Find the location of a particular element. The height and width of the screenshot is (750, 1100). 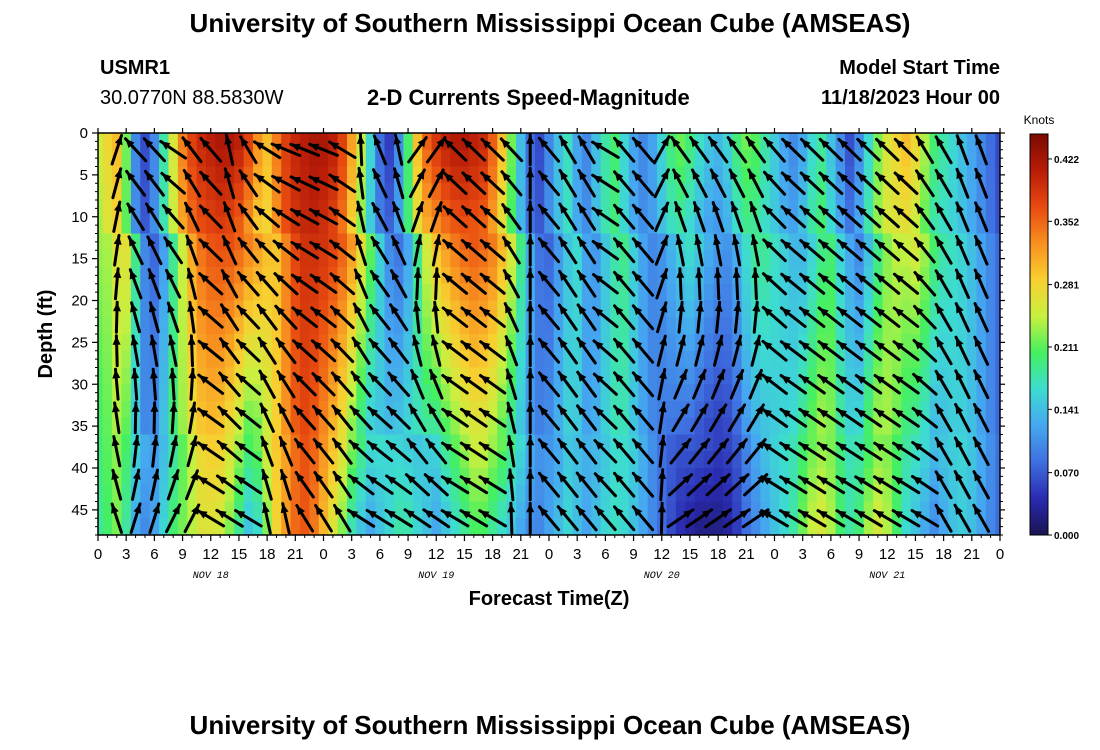

x-tick-label: 9 is located at coordinates (633, 554).